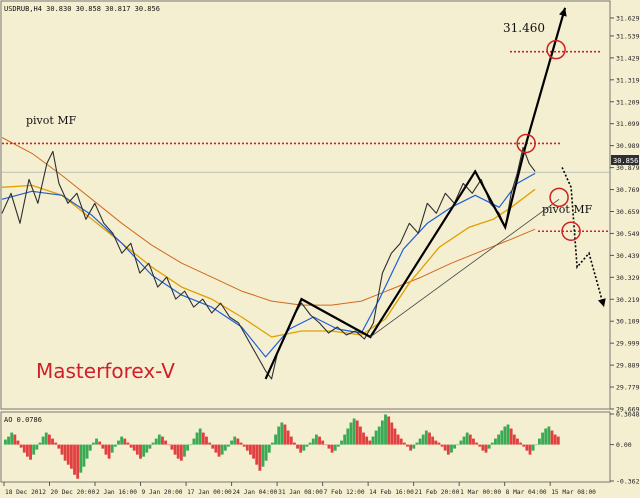 This screenshot has width=640, height=498. What do you see at coordinates (628, 36) in the screenshot?
I see `price-tick-label: 31.539` at bounding box center [628, 36].